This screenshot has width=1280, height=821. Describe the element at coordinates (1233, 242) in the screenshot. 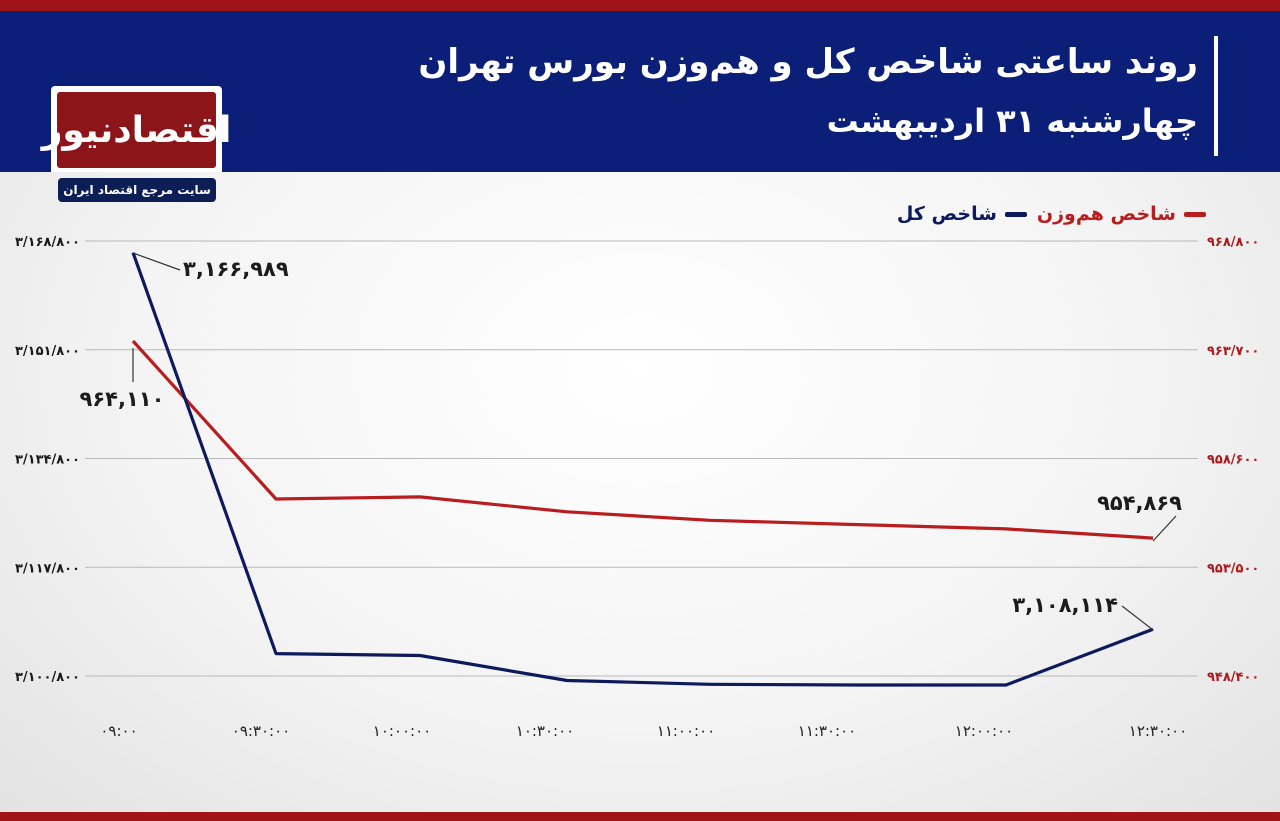

I see `right-tick-label: ۹۶۸/۸۰۰` at that location.